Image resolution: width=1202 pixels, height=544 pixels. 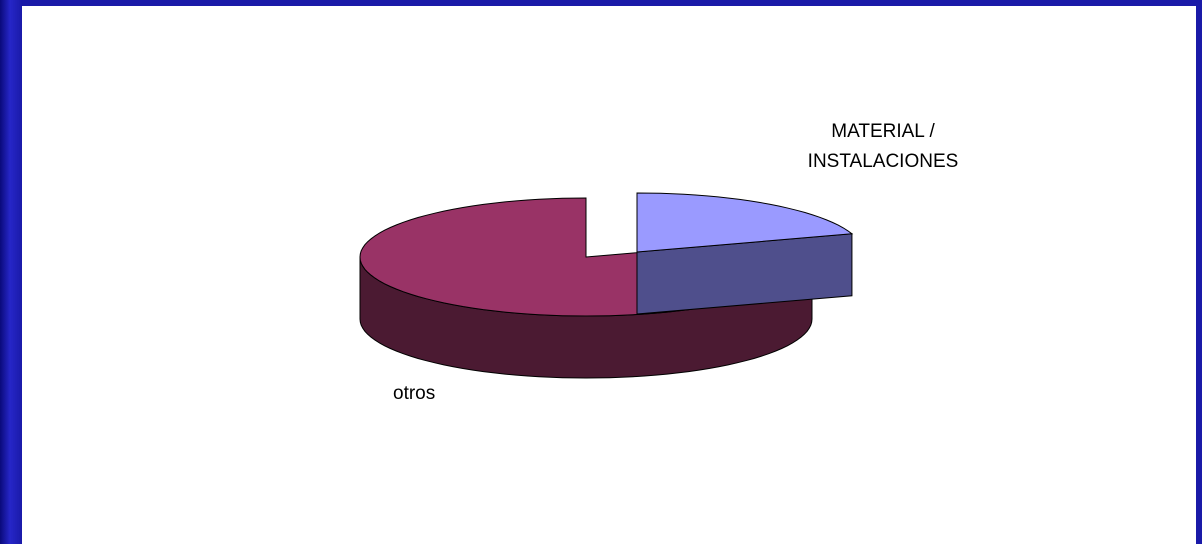 What do you see at coordinates (414, 393) in the screenshot?
I see `slice-label-1: otros` at bounding box center [414, 393].